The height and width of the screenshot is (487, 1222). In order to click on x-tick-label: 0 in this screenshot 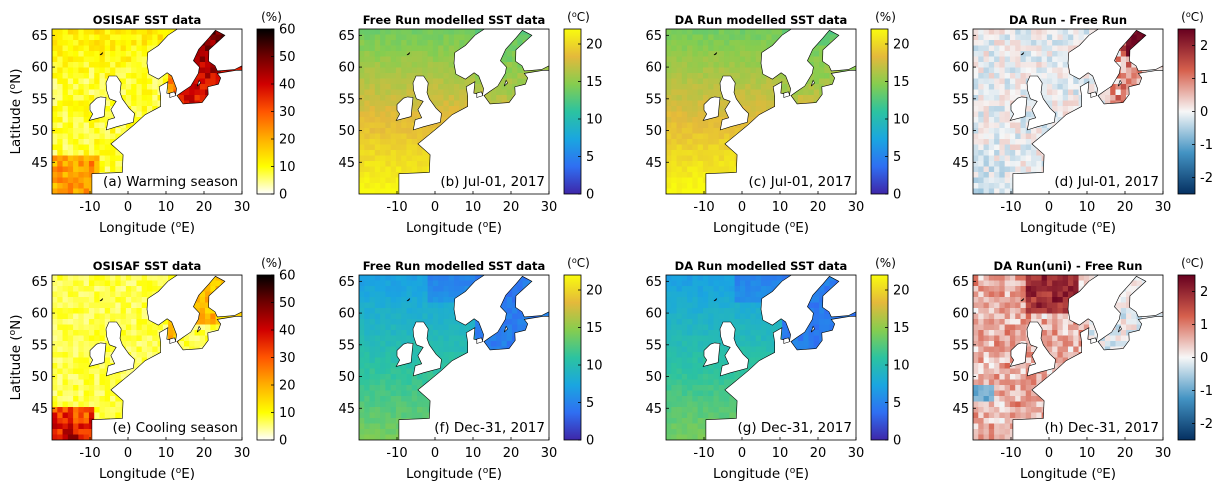, I will do `click(1049, 207)`.